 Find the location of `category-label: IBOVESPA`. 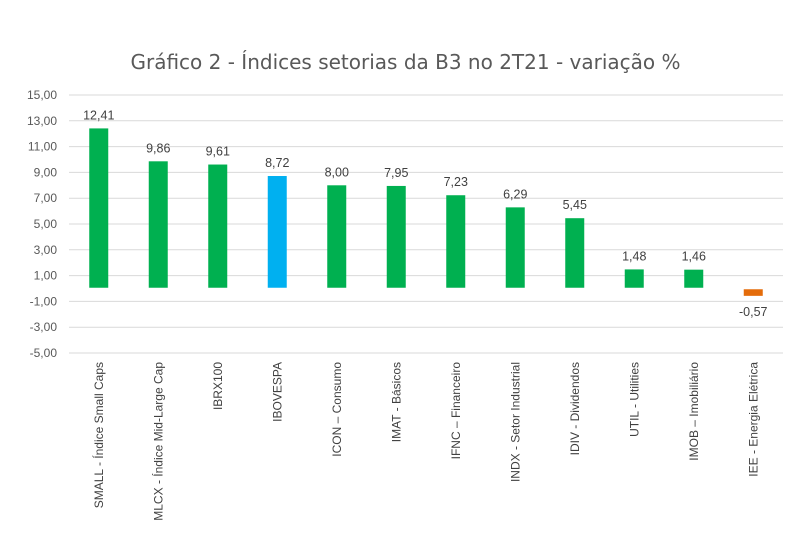

category-label: IBOVESPA is located at coordinates (277, 392).